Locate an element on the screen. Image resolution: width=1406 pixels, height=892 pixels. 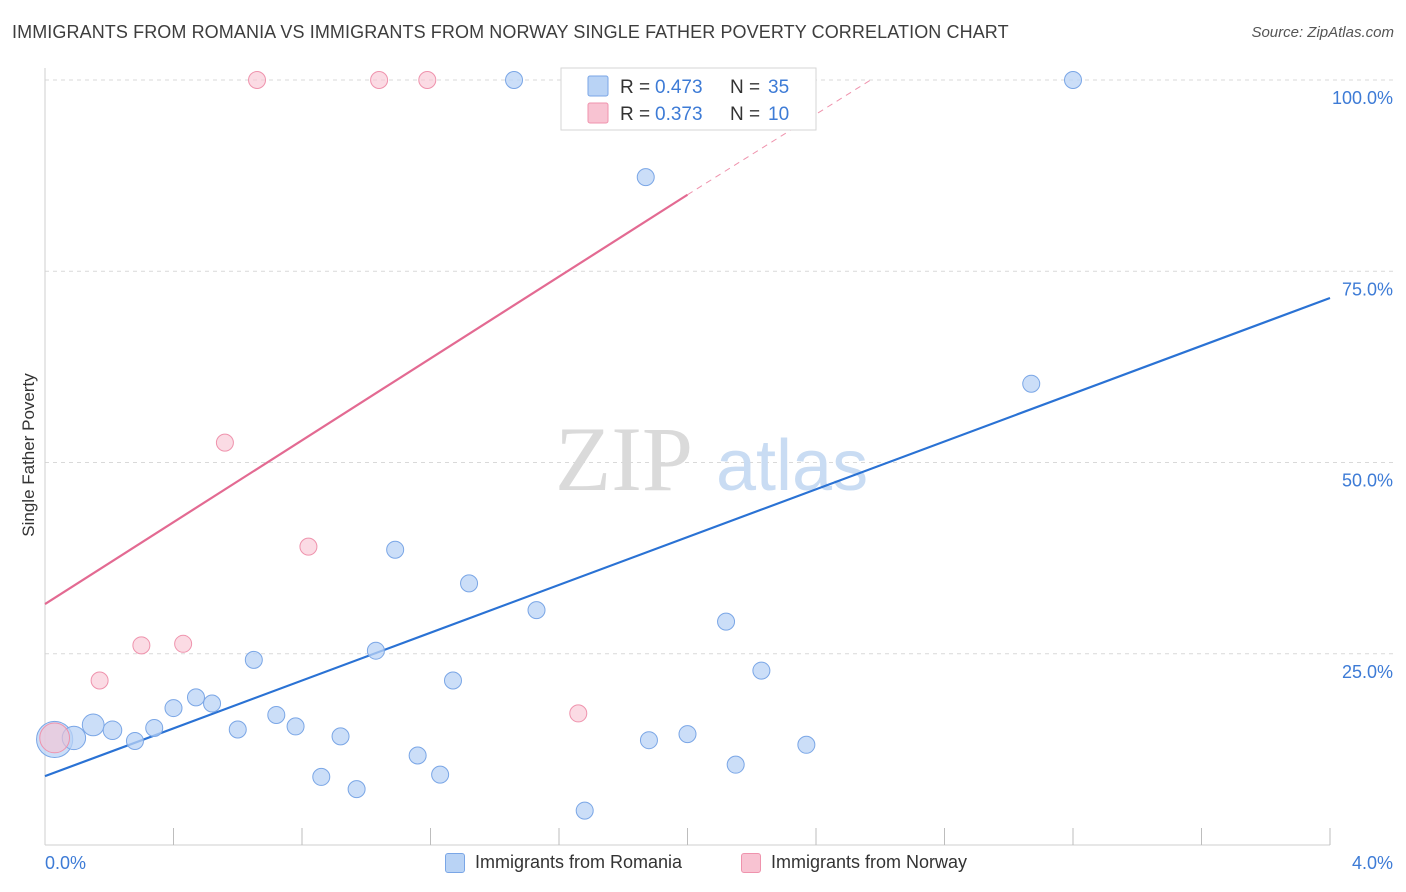
legend-romania-n-label: N = is located at coordinates (745, 87).